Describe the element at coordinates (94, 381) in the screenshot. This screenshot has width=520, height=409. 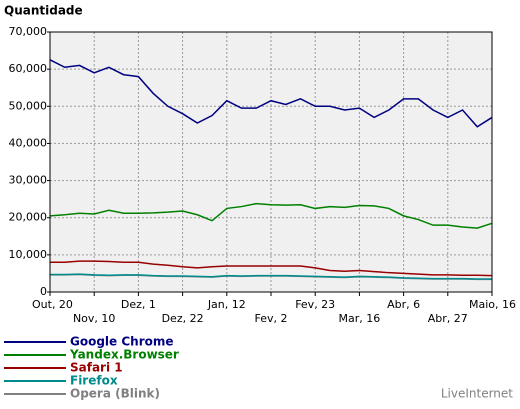
I see `legend-label: Firefox` at that location.